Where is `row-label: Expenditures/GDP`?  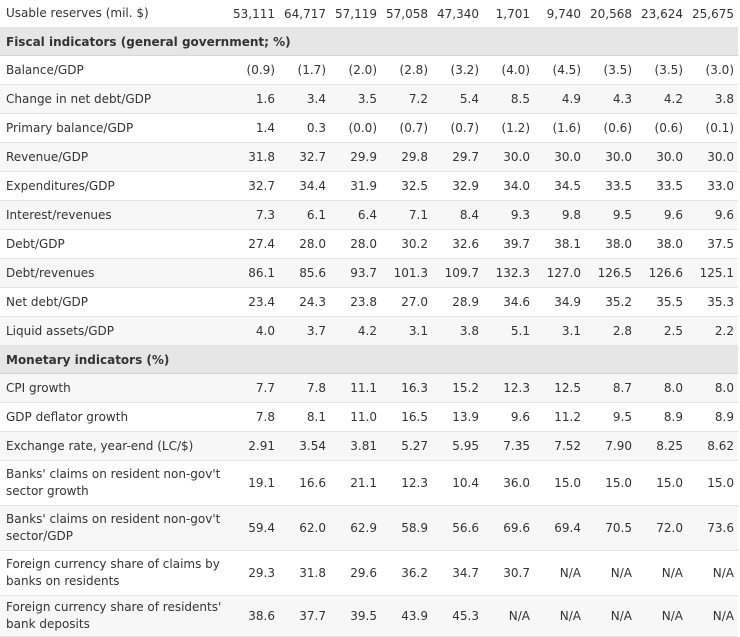
row-label: Expenditures/GDP is located at coordinates (114, 186).